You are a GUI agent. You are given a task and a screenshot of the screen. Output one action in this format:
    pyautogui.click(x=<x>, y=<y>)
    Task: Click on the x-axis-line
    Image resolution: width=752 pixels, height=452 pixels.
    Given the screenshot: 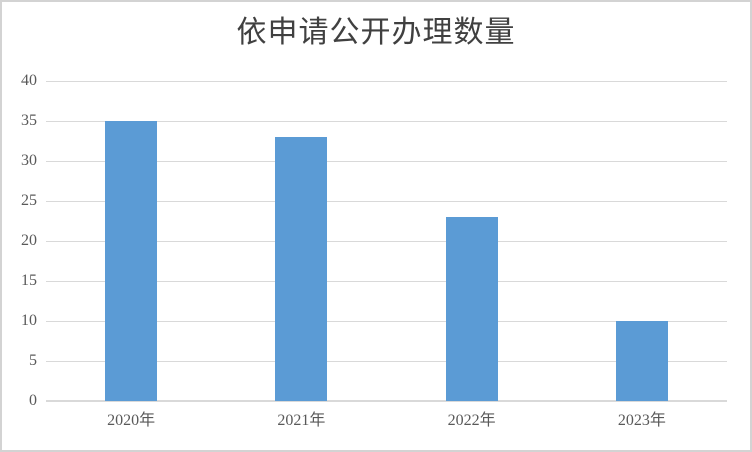 What is the action you would take?
    pyautogui.click(x=386, y=401)
    